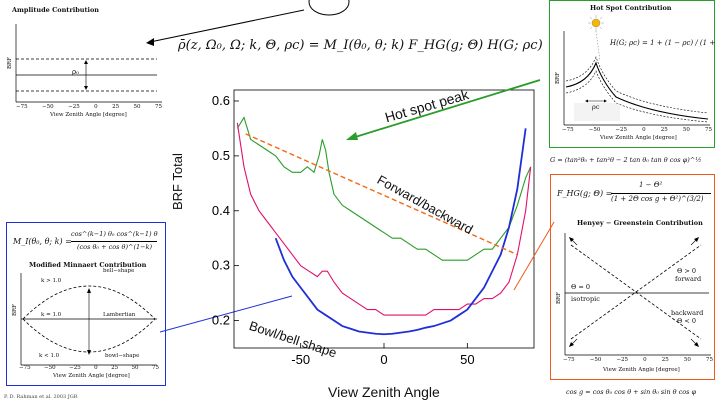 This screenshot has width=716, height=404. I want to click on y-tick-label: 0.3, so click(221, 265).